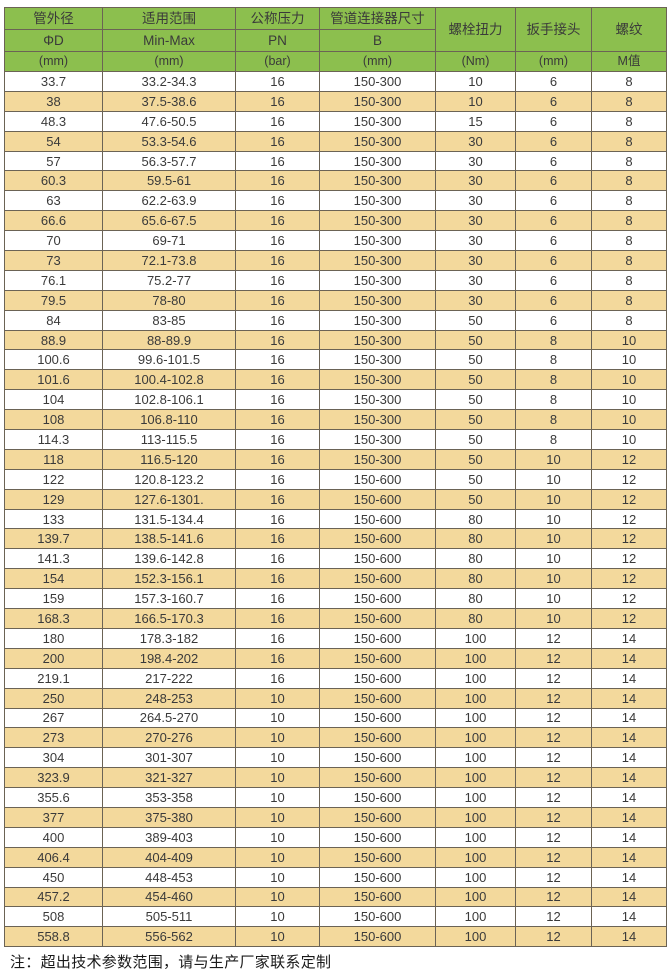 The height and width of the screenshot is (972, 670). Describe the element at coordinates (169, 877) in the screenshot. I see `cell-r40-c1: 448-453` at that location.